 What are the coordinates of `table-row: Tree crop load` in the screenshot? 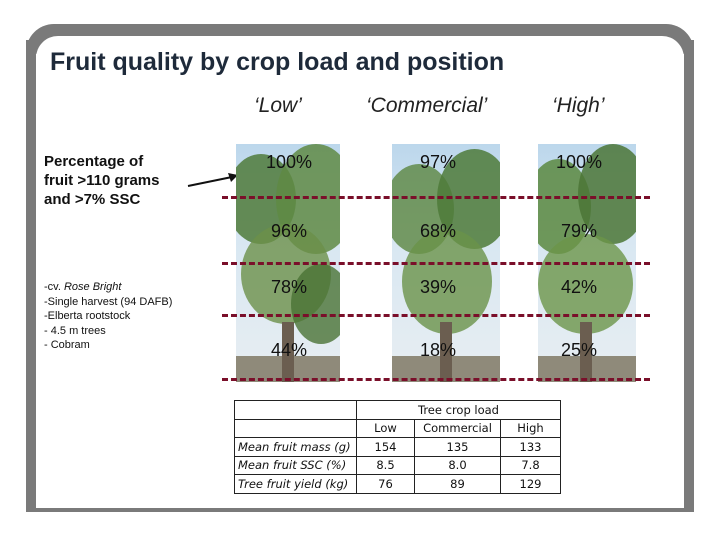 It's located at (397, 410).